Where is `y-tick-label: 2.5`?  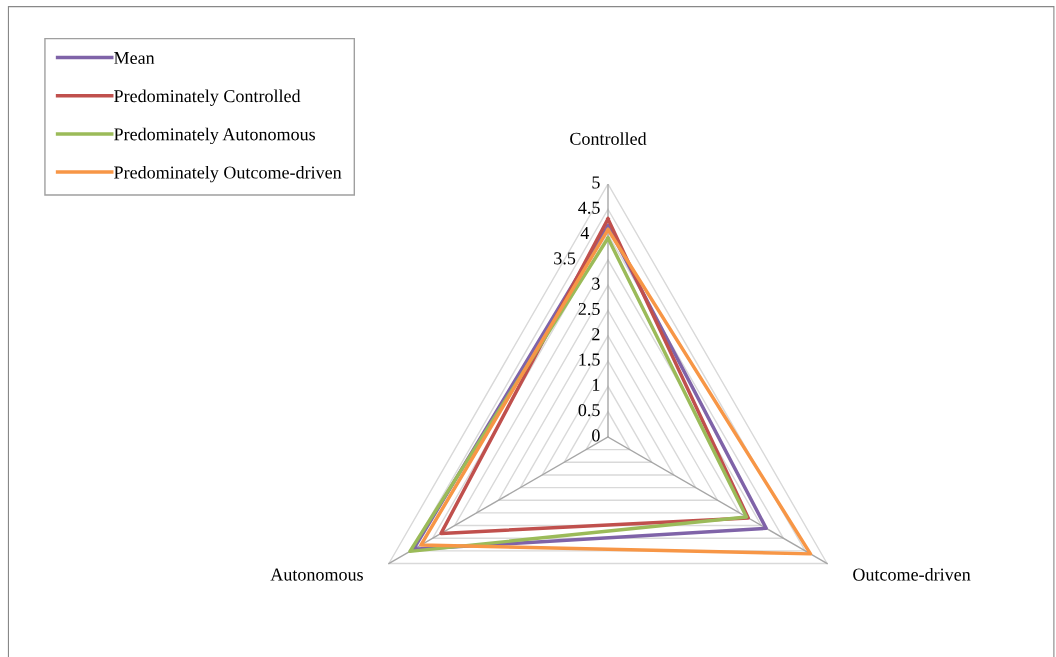
y-tick-label: 2.5 is located at coordinates (589, 309).